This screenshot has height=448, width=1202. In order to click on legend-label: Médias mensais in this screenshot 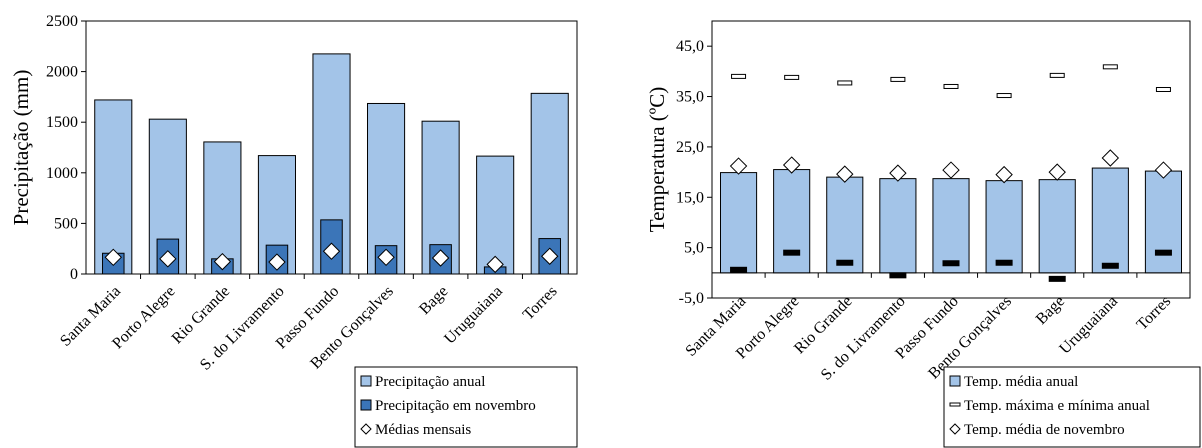, I will do `click(423, 430)`.